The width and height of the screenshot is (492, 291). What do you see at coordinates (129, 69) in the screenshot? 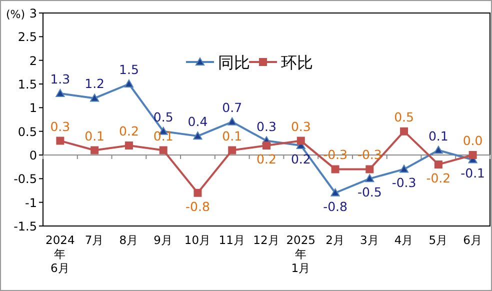
I see `data-label: 1.5` at bounding box center [129, 69].